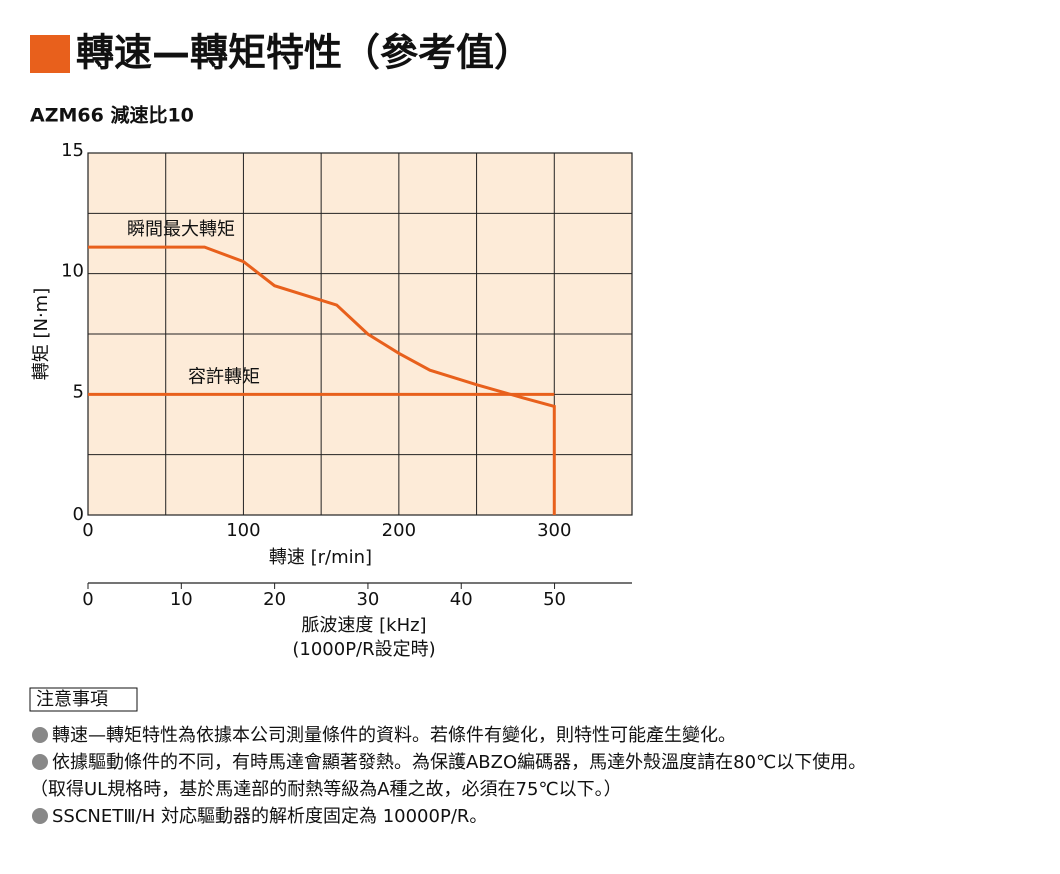 This screenshot has width=1060, height=874. I want to click on x2-tick-label: 50, so click(554, 599).